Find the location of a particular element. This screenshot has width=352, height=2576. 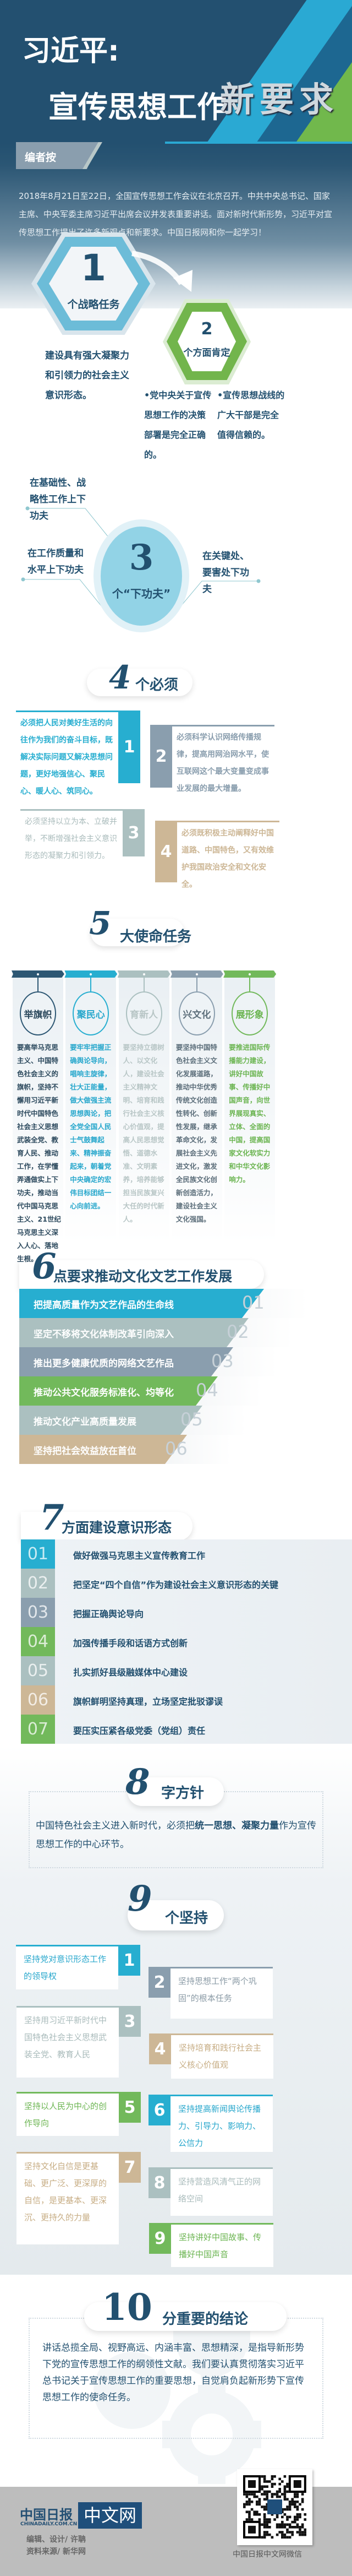

s10-number: 10 is located at coordinates (127, 2307).